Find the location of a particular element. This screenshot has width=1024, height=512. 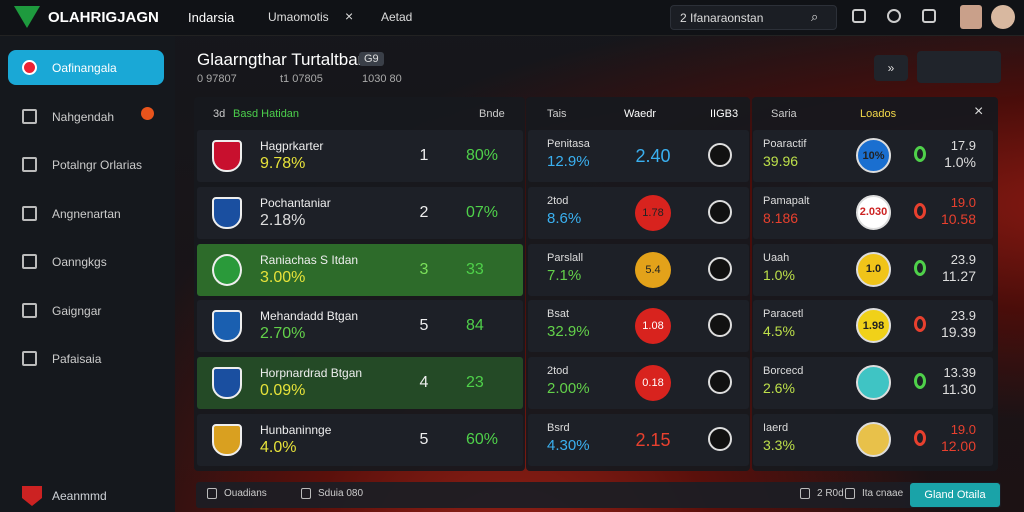

subtitle: 0 97807 is located at coordinates (217, 79).